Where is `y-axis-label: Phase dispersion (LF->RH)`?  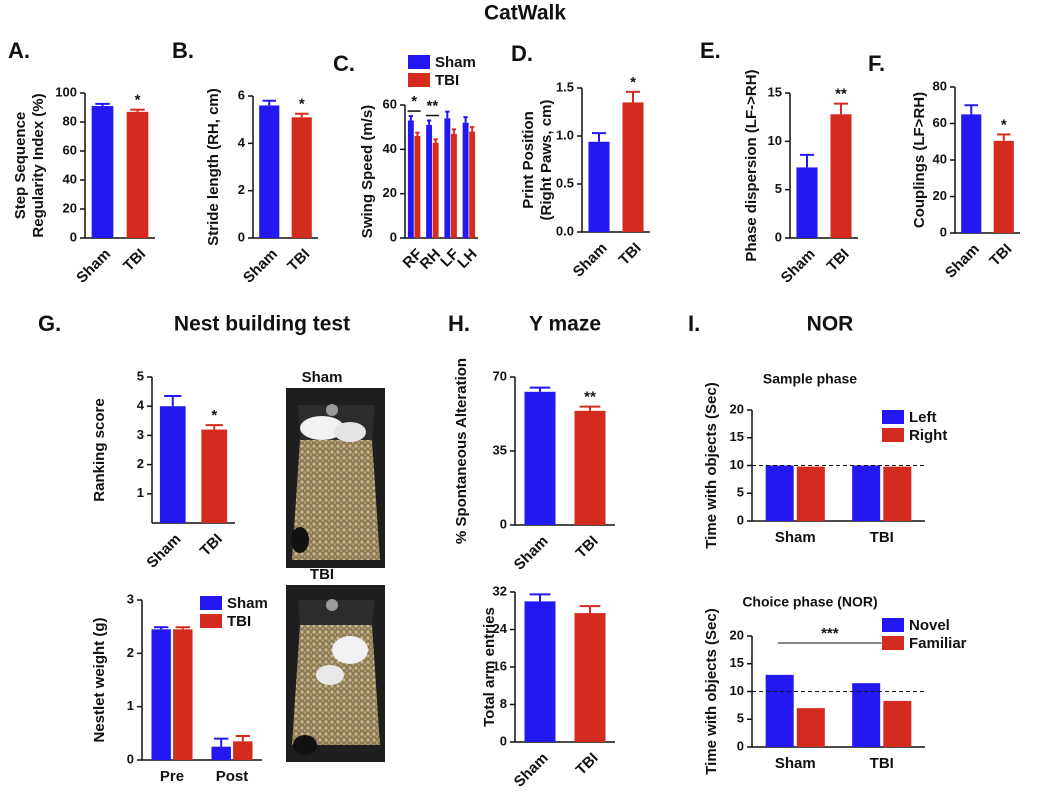
y-axis-label: Phase dispersion (LF->RH) is located at coordinates (751, 165).